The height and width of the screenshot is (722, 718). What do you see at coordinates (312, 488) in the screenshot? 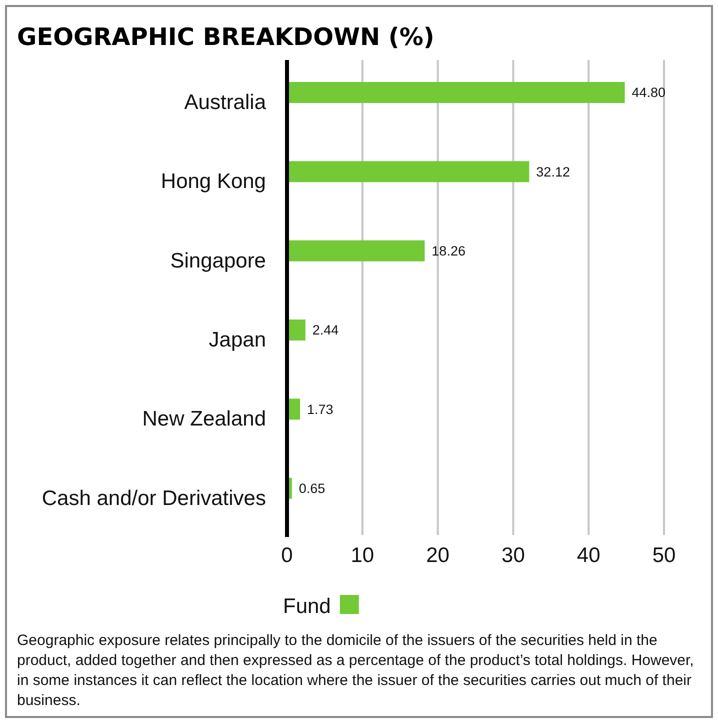
I see `data-label: 0.65` at bounding box center [312, 488].